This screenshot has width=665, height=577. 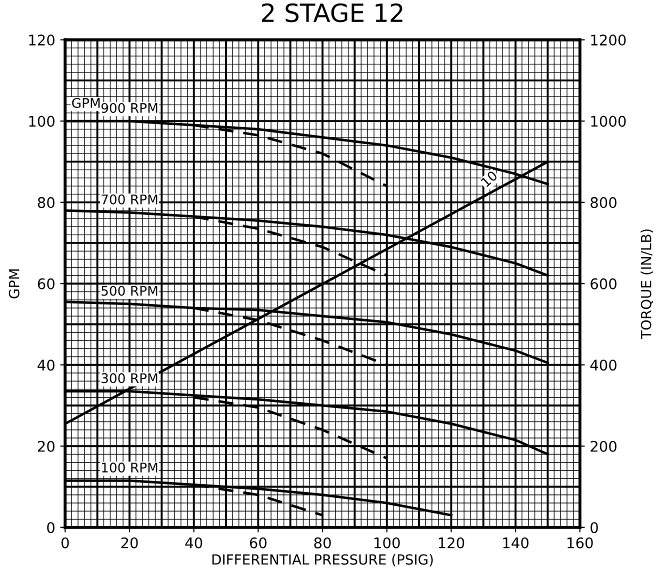 I want to click on x-tick-label: 120, so click(x=451, y=542).